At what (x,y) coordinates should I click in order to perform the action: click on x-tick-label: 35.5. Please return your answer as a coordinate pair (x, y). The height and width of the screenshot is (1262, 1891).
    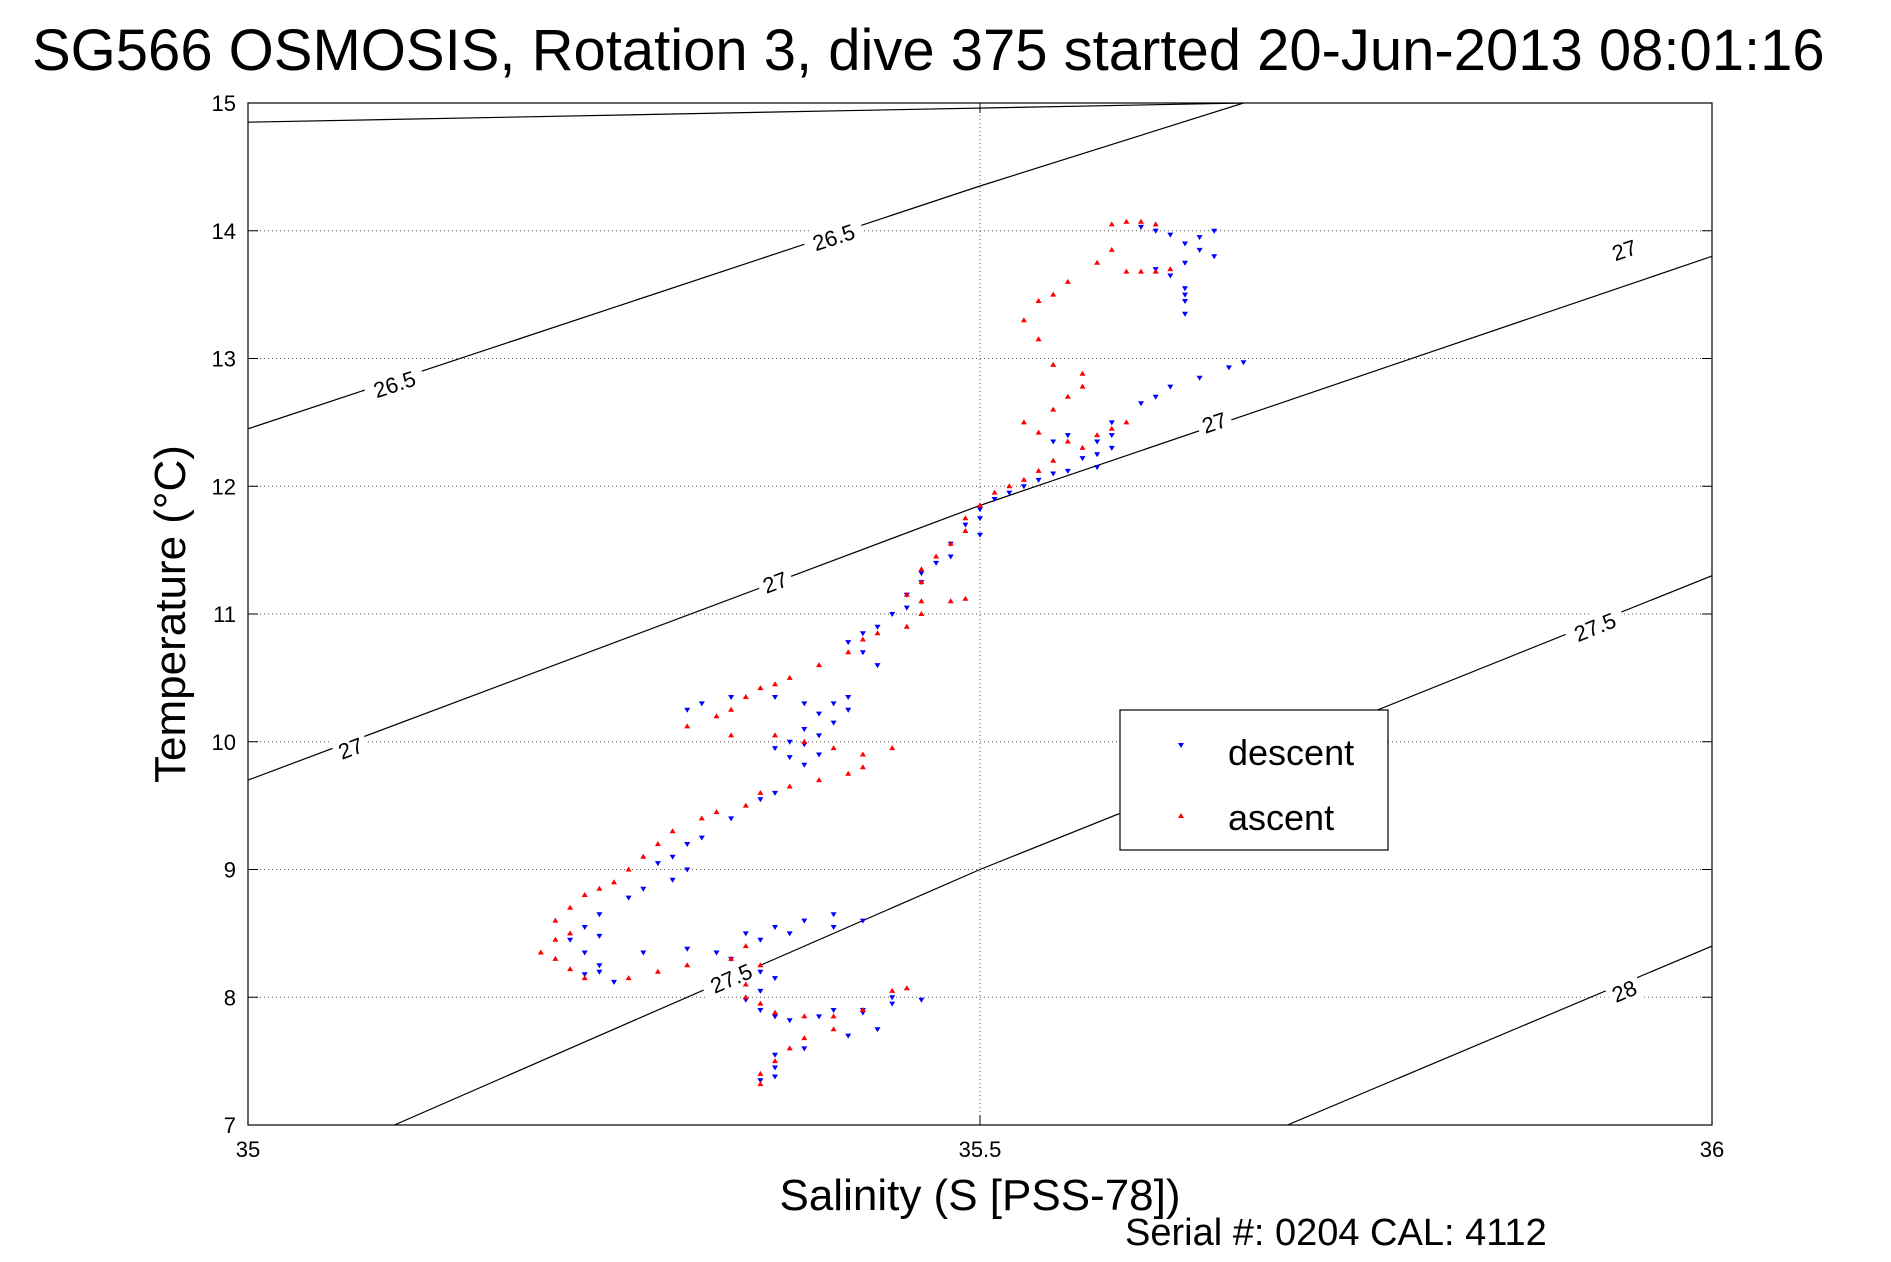
    Looking at the image, I should click on (980, 1149).